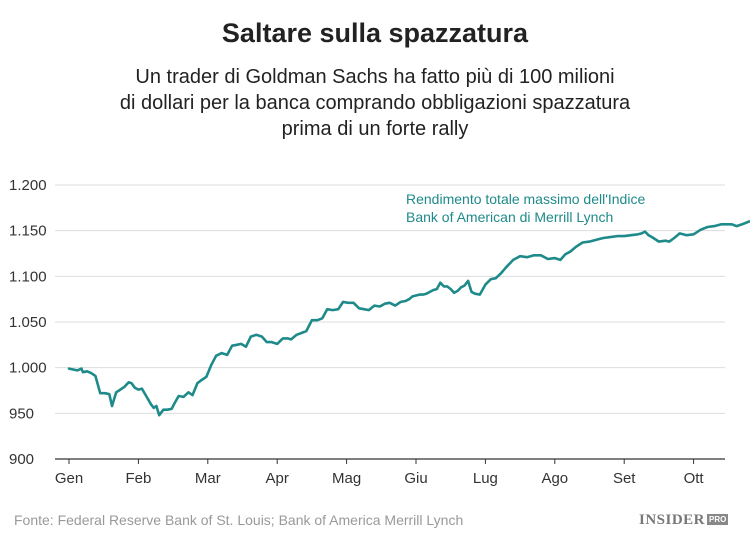  I want to click on x-tick-label: Gen, so click(69, 478).